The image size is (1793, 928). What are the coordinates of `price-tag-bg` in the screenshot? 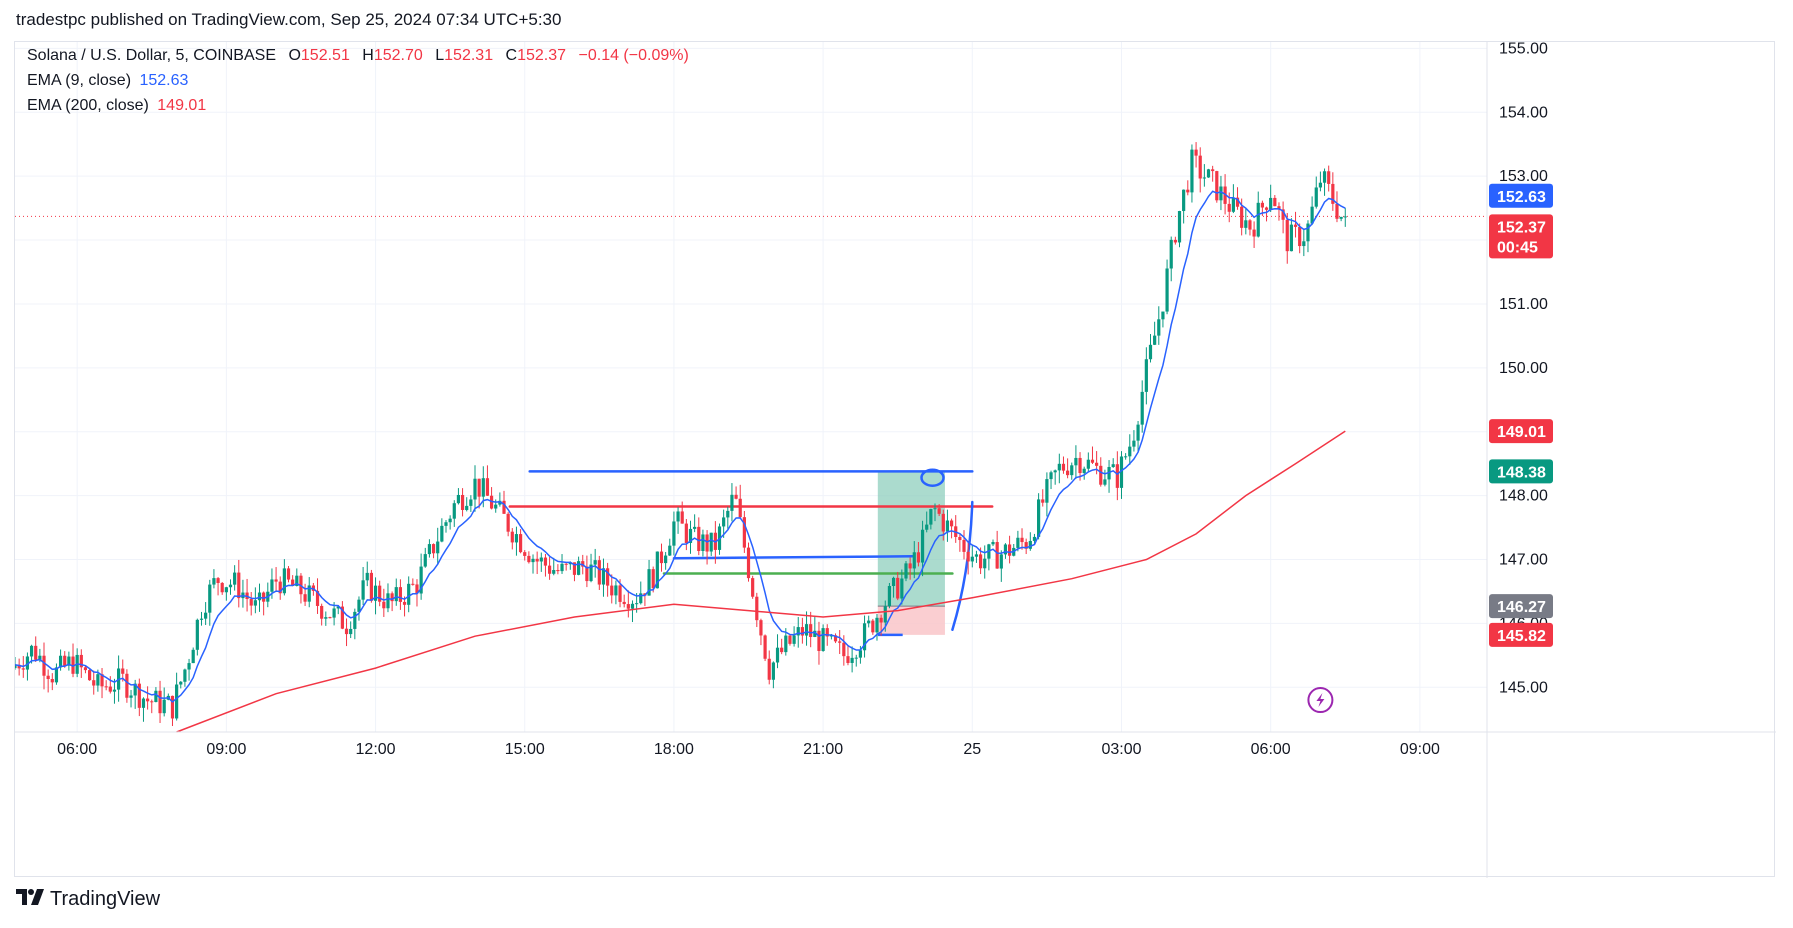 It's located at (1521, 634).